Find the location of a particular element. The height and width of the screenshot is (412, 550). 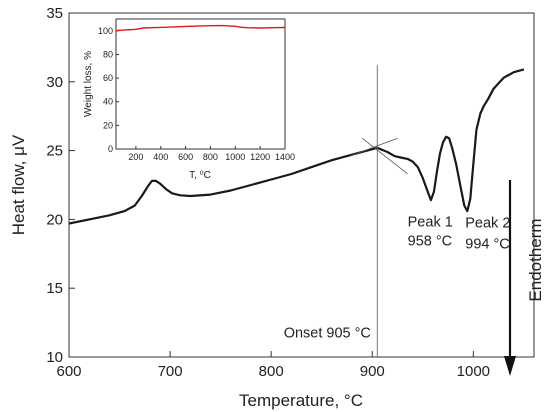

y-tick-label: 80 is located at coordinates (108, 54).